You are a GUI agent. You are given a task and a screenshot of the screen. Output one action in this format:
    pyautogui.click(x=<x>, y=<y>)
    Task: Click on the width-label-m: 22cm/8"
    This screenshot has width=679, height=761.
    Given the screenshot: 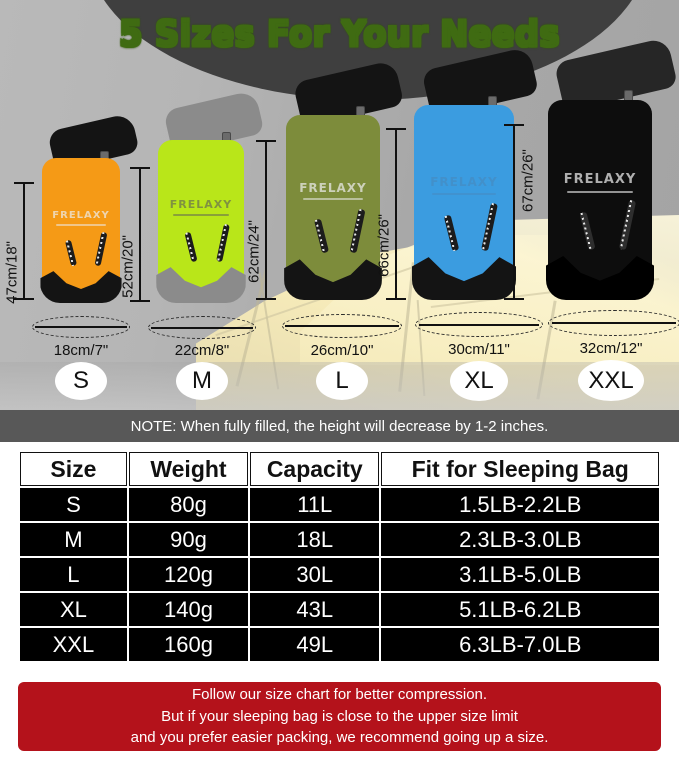 What is the action you would take?
    pyautogui.click(x=202, y=350)
    